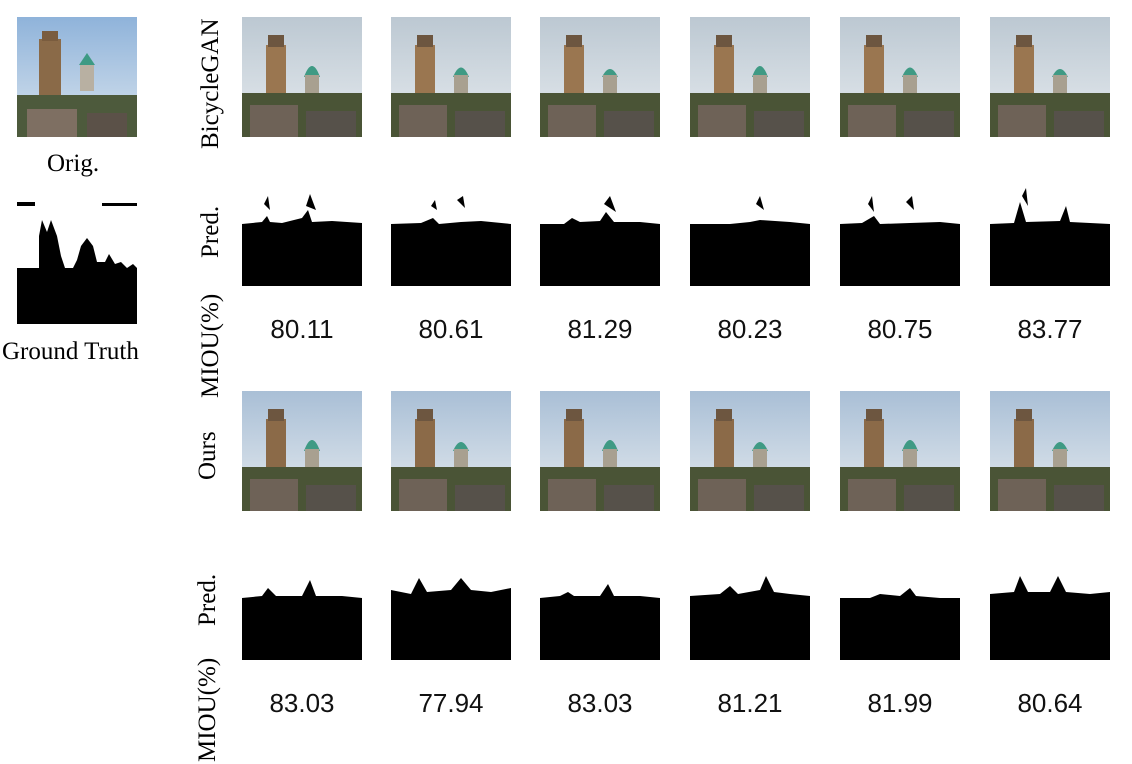  I want to click on ours-miou-score-5: 81.99, so click(900, 703).